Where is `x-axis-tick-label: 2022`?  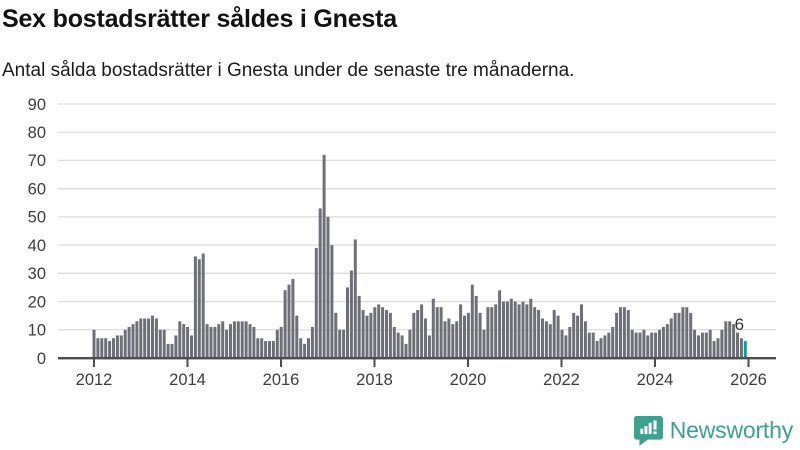 x-axis-tick-label: 2022 is located at coordinates (561, 380).